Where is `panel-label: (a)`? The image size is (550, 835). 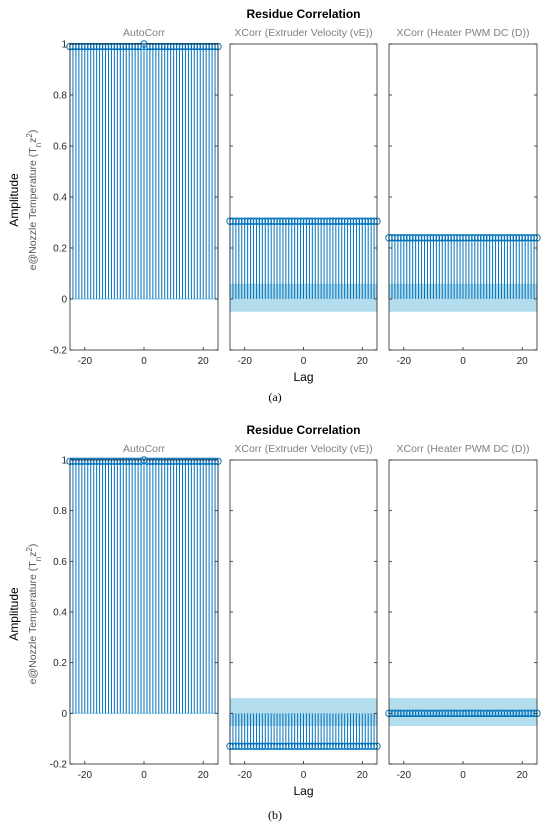
panel-label: (a) is located at coordinates (274, 397).